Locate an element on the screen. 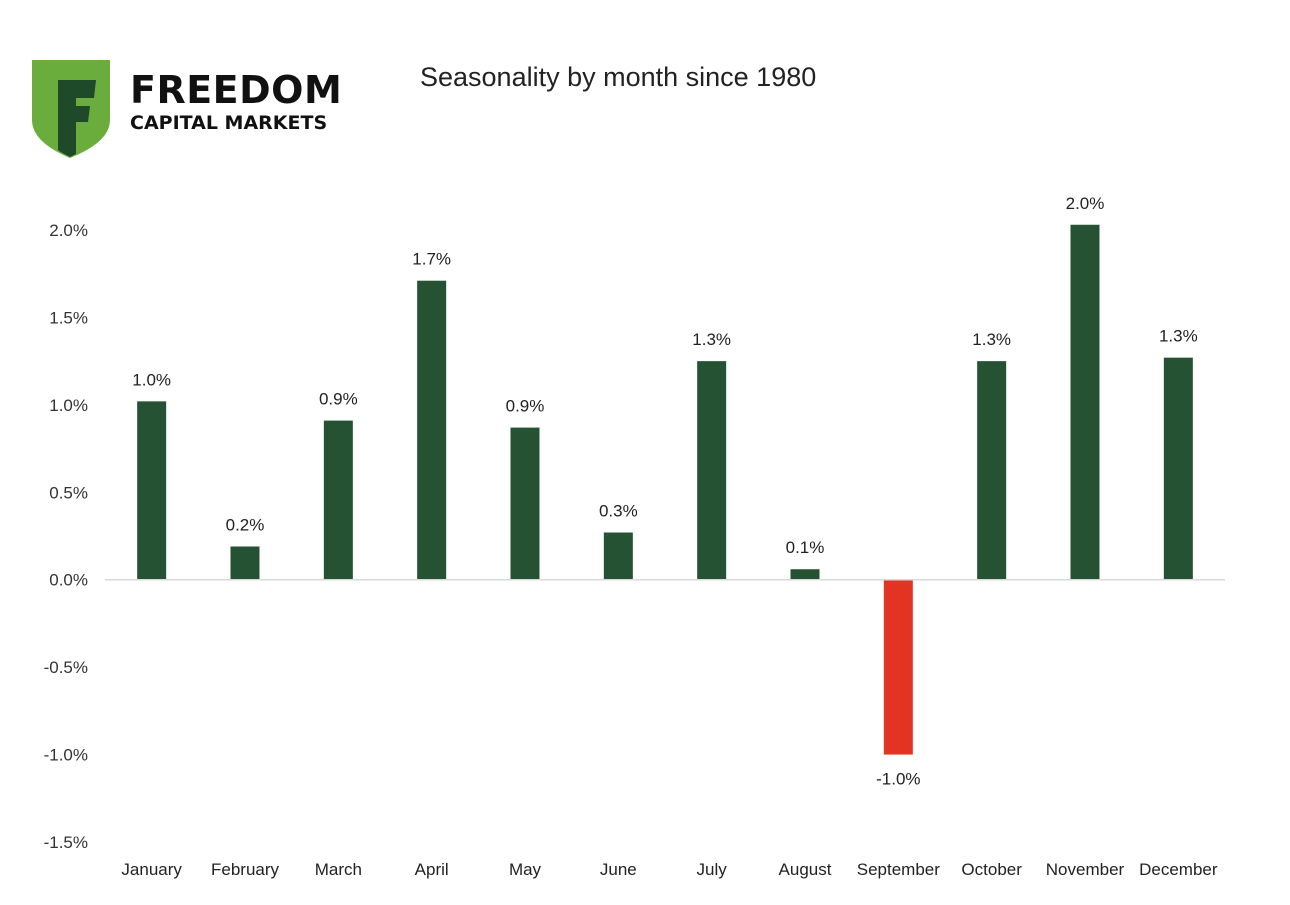 The image size is (1290, 905). bar-november is located at coordinates (1085, 402).